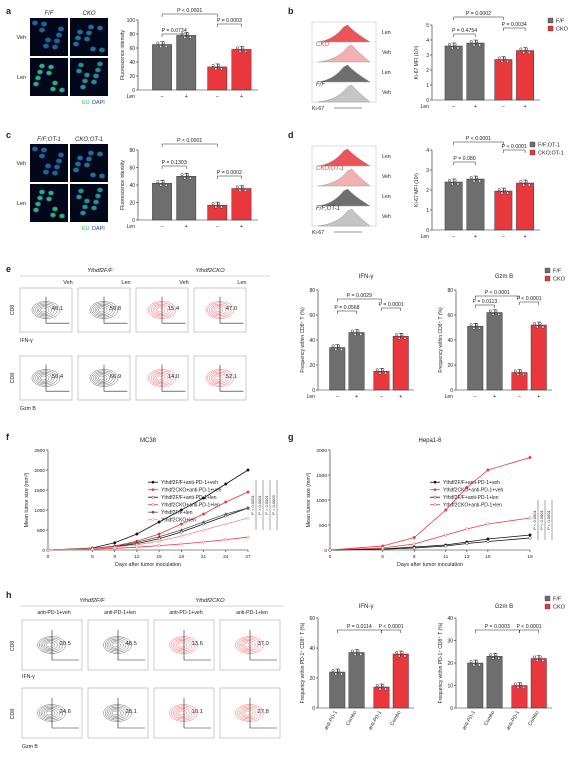 The image size is (579, 762). Describe the element at coordinates (229, 21) in the screenshot. I see `p-value: P = 0.0003` at that location.